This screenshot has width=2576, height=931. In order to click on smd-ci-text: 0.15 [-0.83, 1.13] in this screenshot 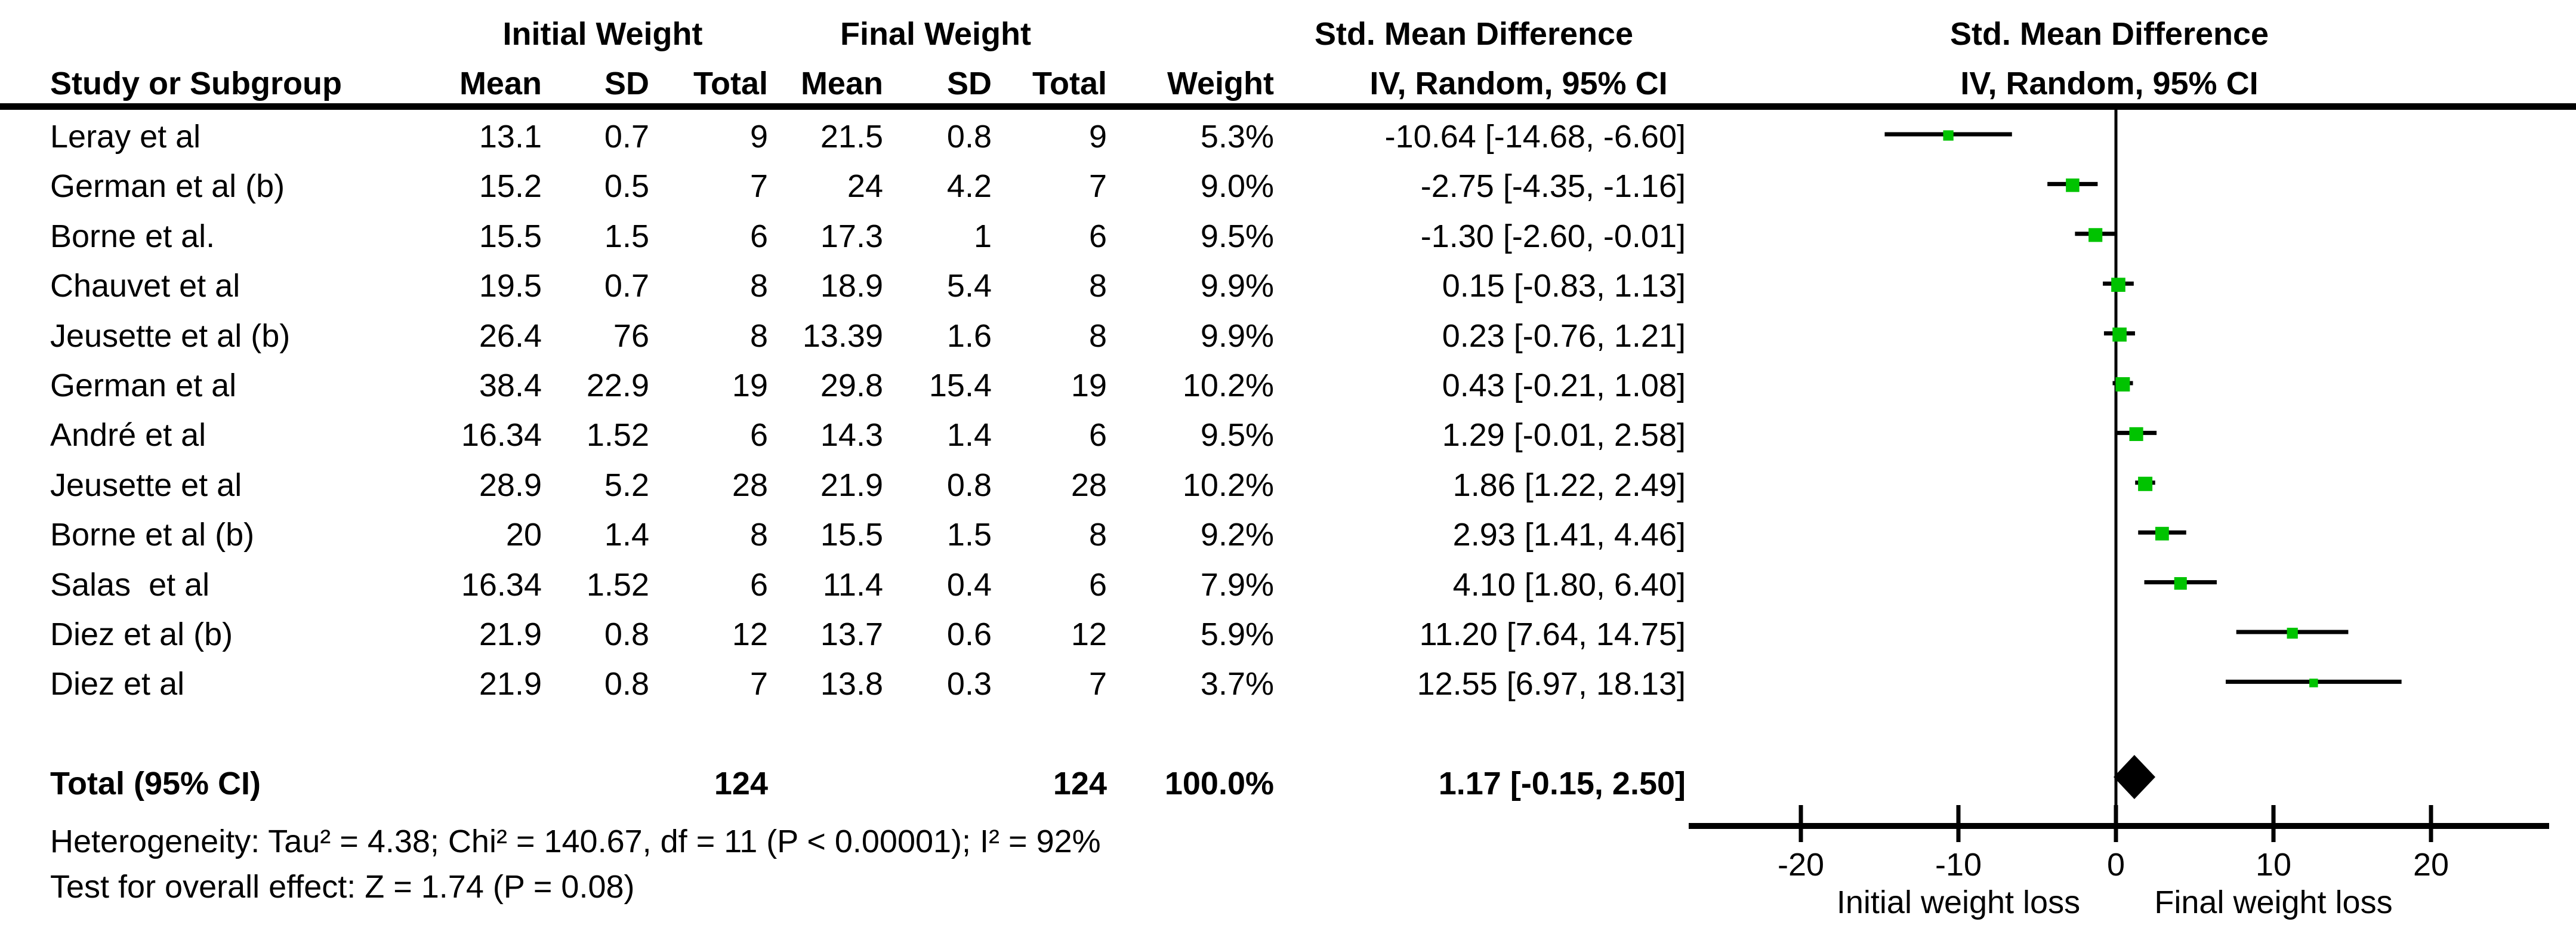, I will do `click(1564, 286)`.